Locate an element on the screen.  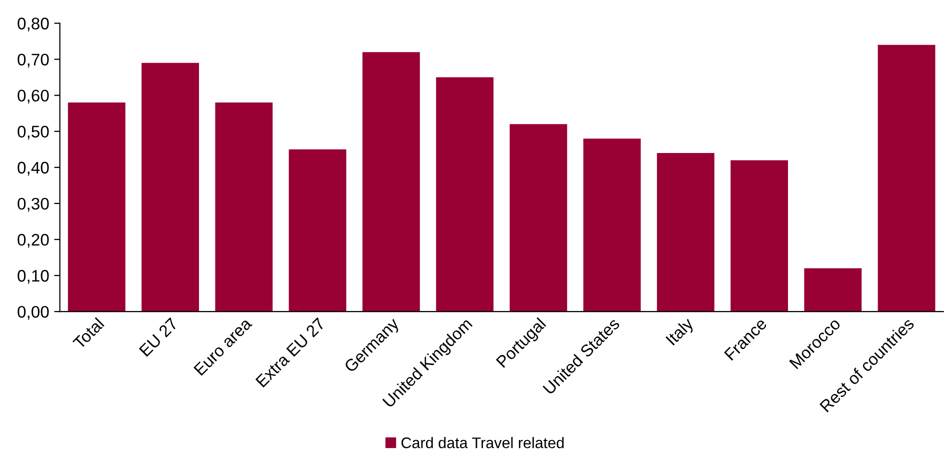
x-tick-label: EU 27 is located at coordinates (158, 337).